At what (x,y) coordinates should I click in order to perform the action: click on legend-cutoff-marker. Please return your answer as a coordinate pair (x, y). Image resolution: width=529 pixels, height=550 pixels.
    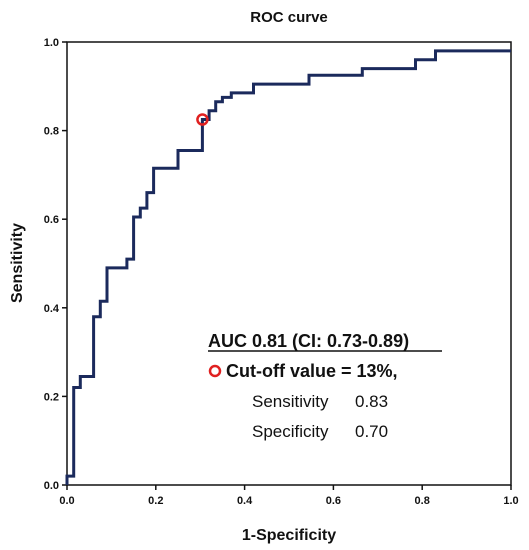
    Looking at the image, I should click on (215, 371).